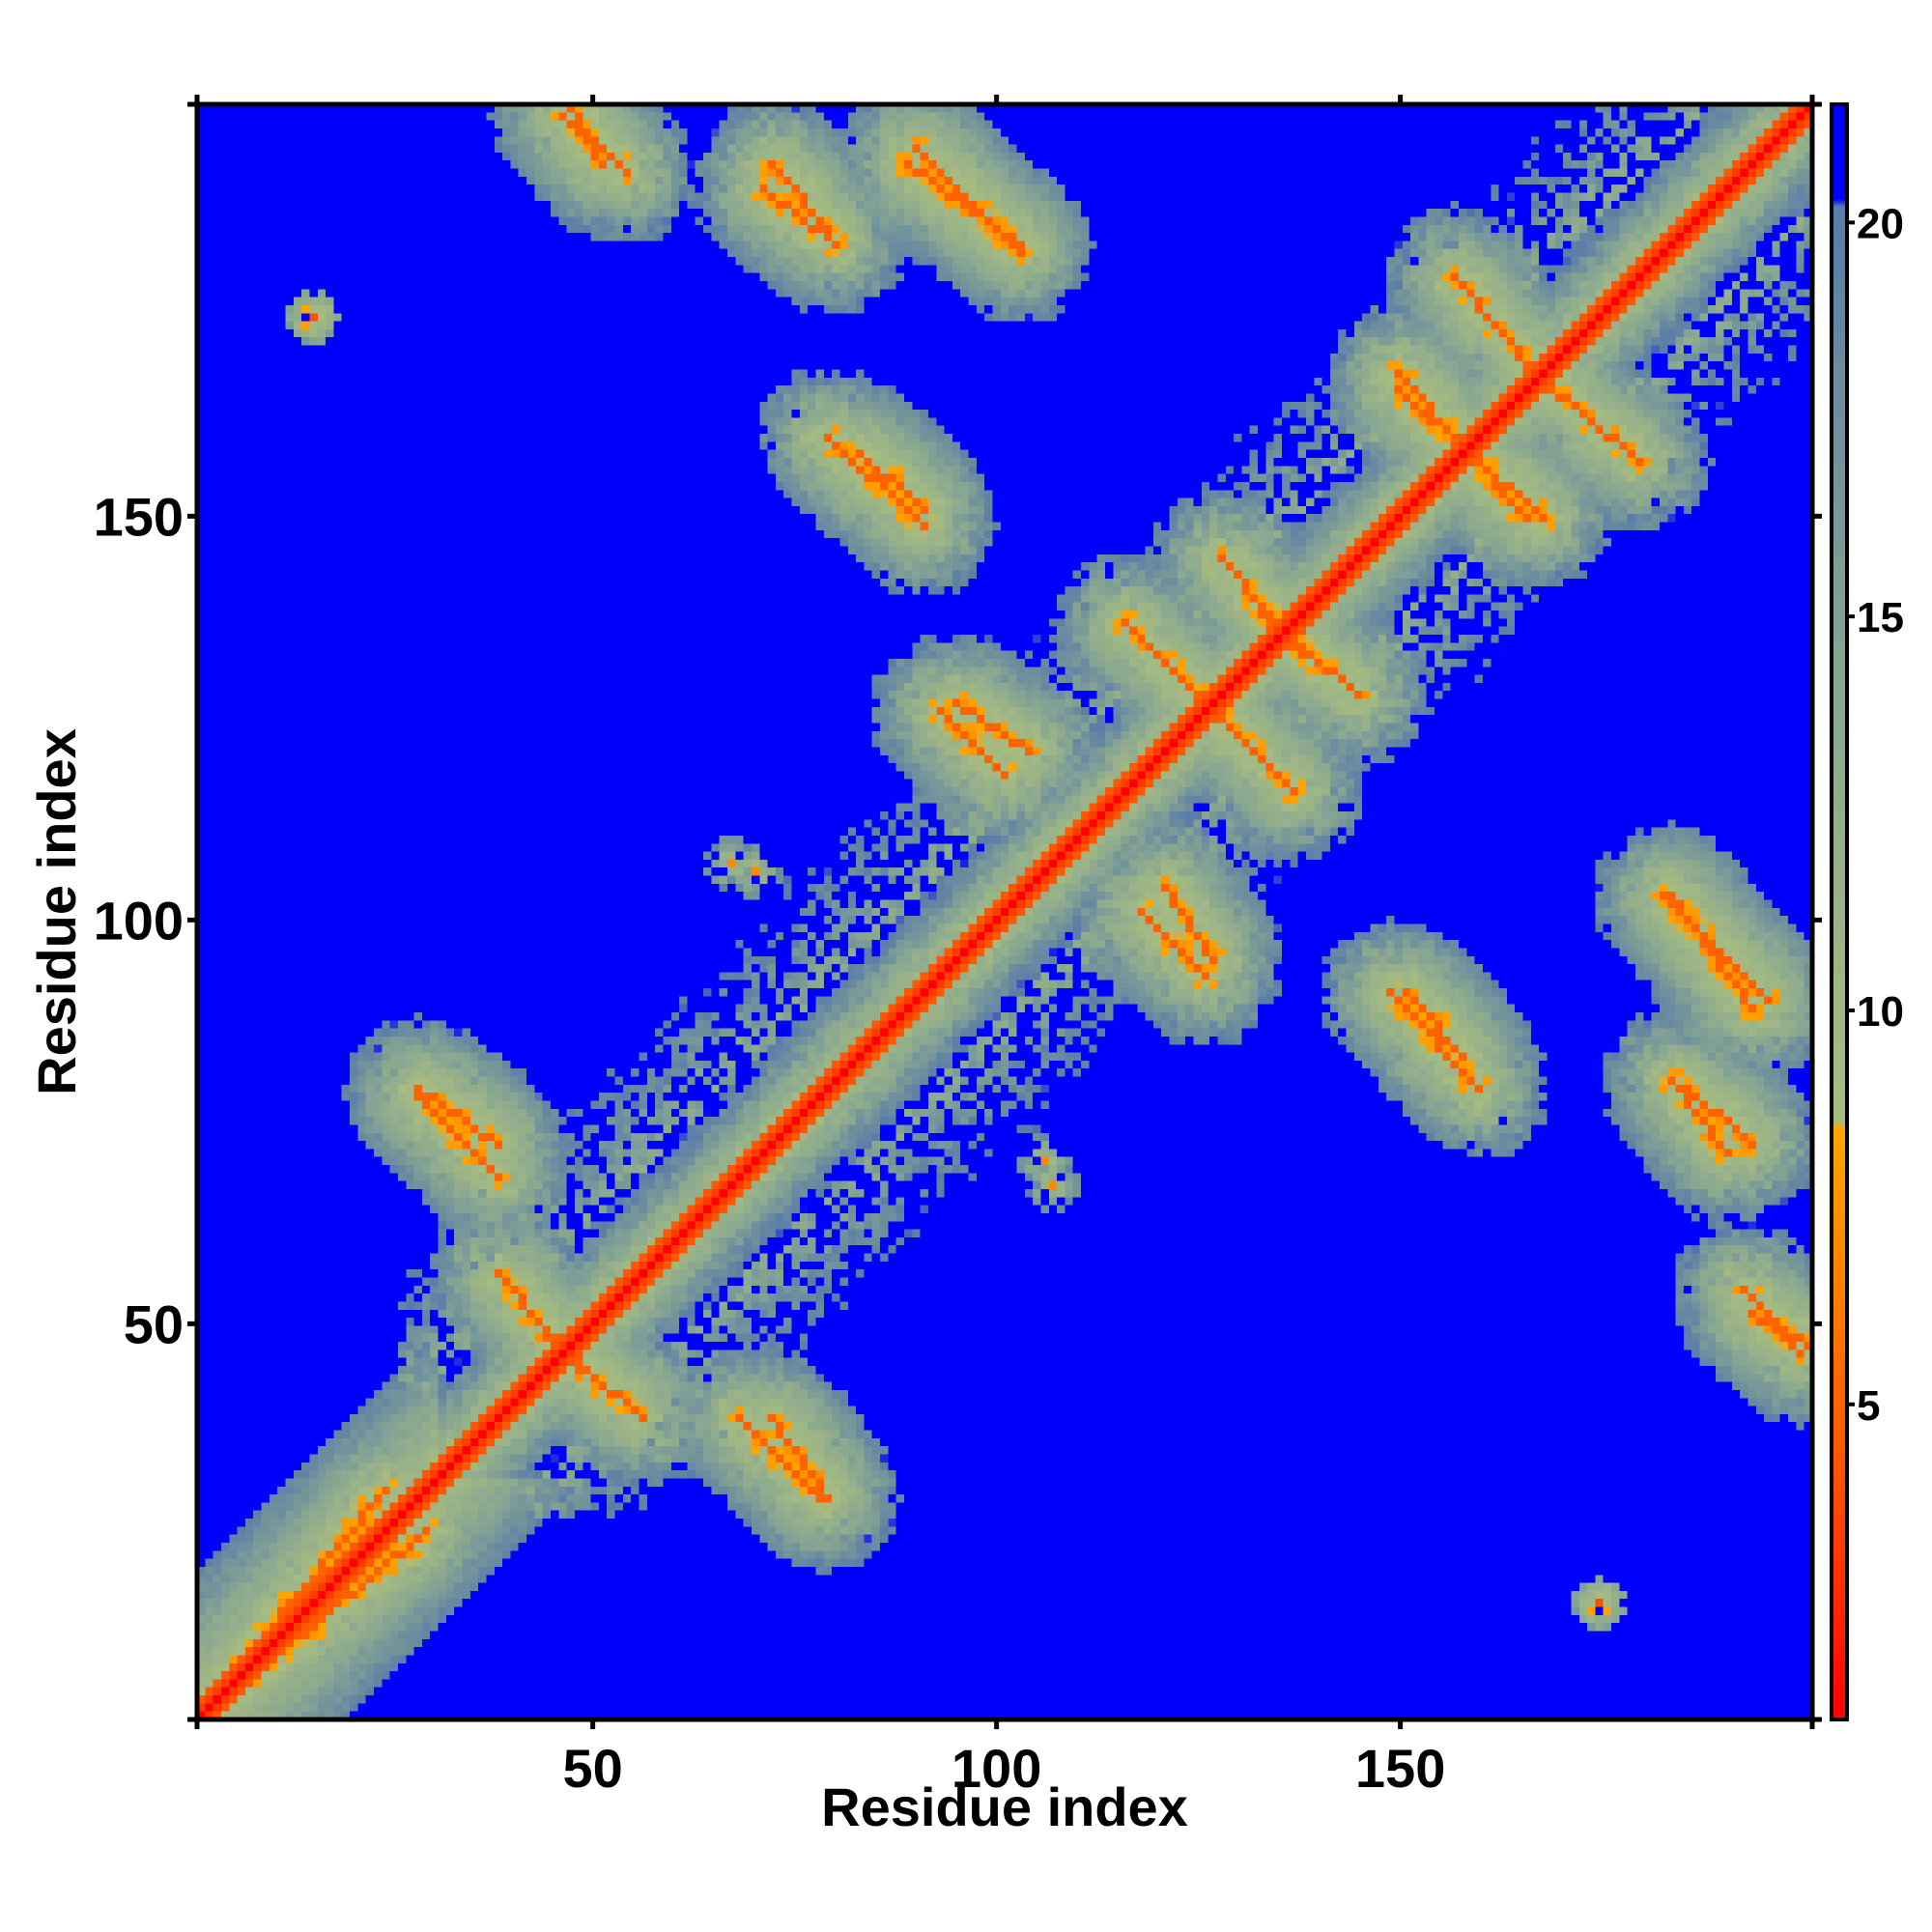 Image resolution: width=1932 pixels, height=1932 pixels. Describe the element at coordinates (1867, 911) in the screenshot. I see `colorbar: 5 10 15 20` at that location.